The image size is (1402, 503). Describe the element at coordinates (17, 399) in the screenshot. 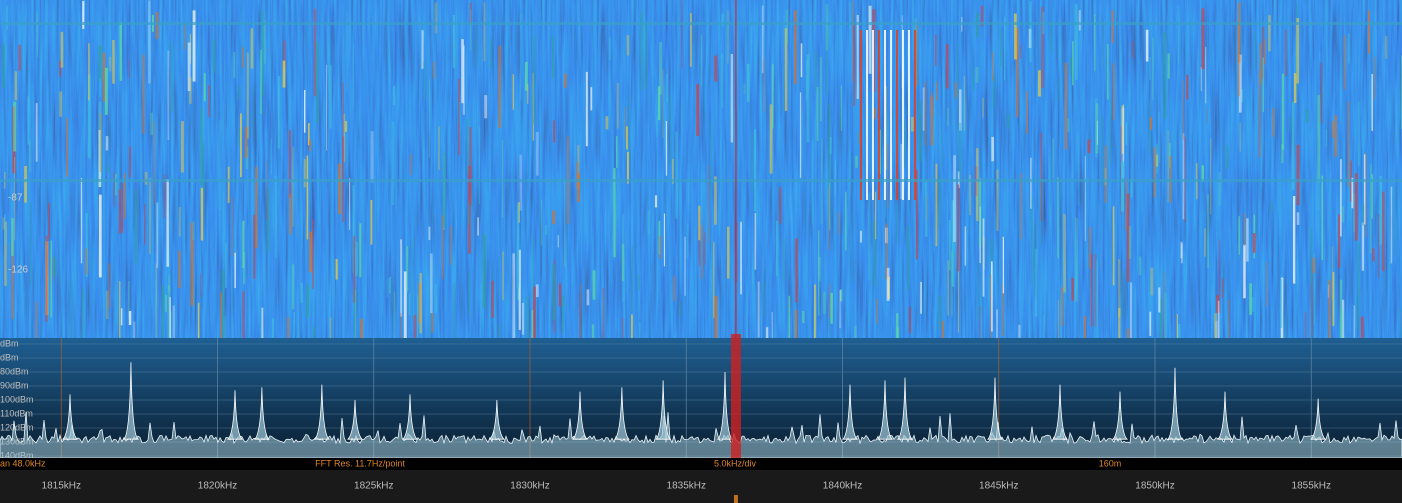

I see `dbm-label: 100dBm` at that location.